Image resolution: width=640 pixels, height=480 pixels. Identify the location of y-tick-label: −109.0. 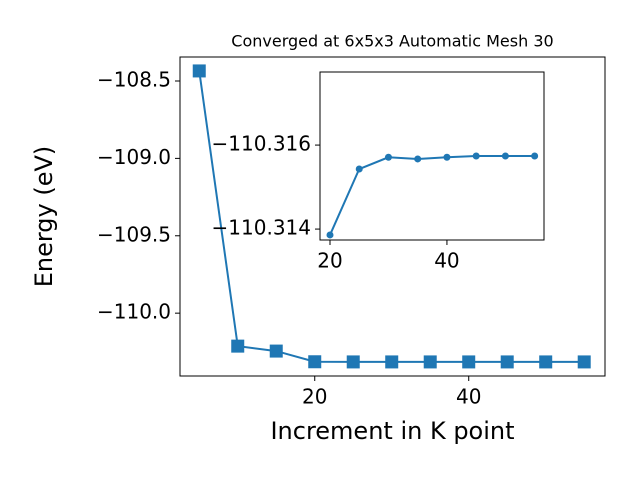
(134, 157).